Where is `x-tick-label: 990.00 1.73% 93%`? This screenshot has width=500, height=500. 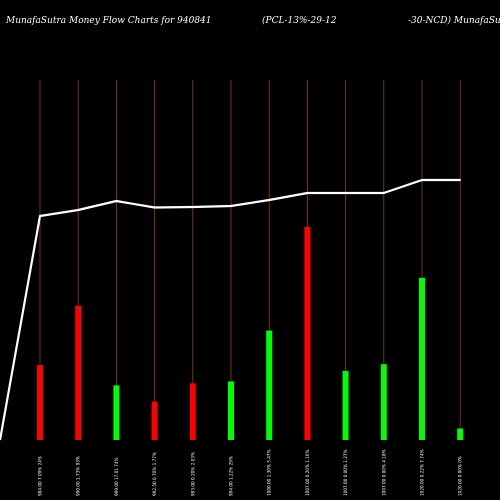
x-tick-label: 990.00 1.73% 93% is located at coordinates (78, 476).